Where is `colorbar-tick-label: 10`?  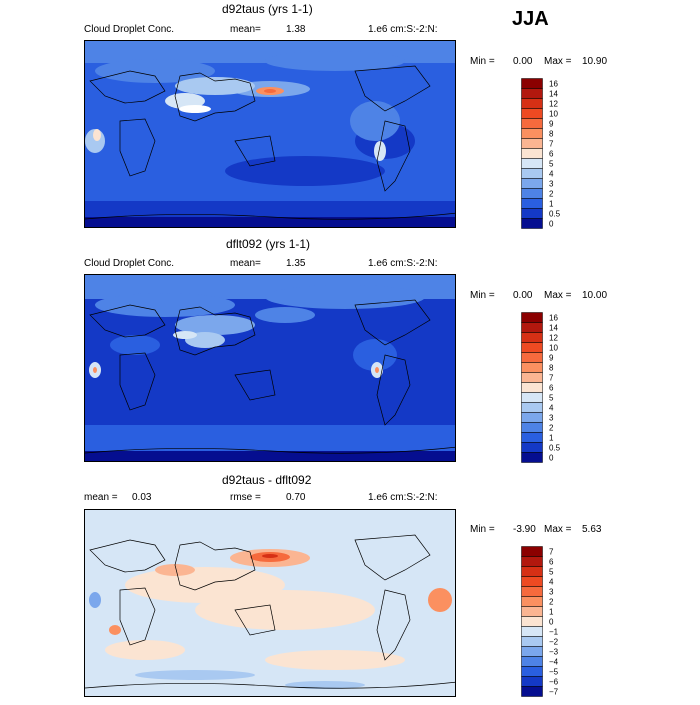 colorbar-tick-label: 10 is located at coordinates (553, 114).